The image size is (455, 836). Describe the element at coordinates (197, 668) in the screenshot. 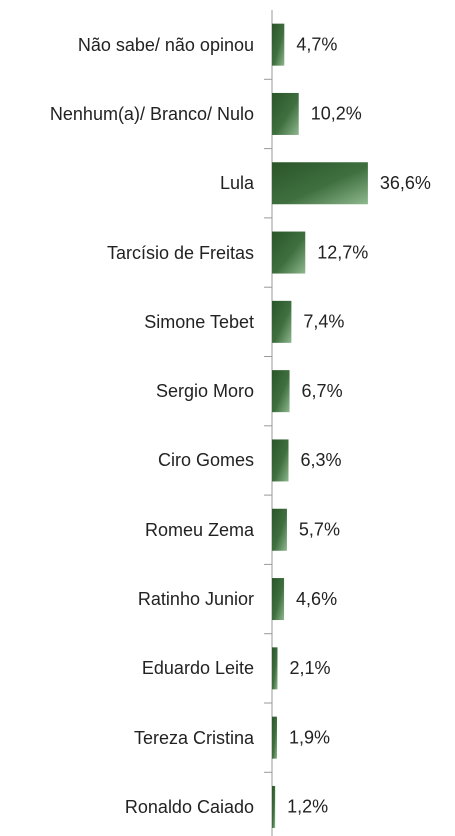

I see `category-label: Eduardo Leite` at that location.